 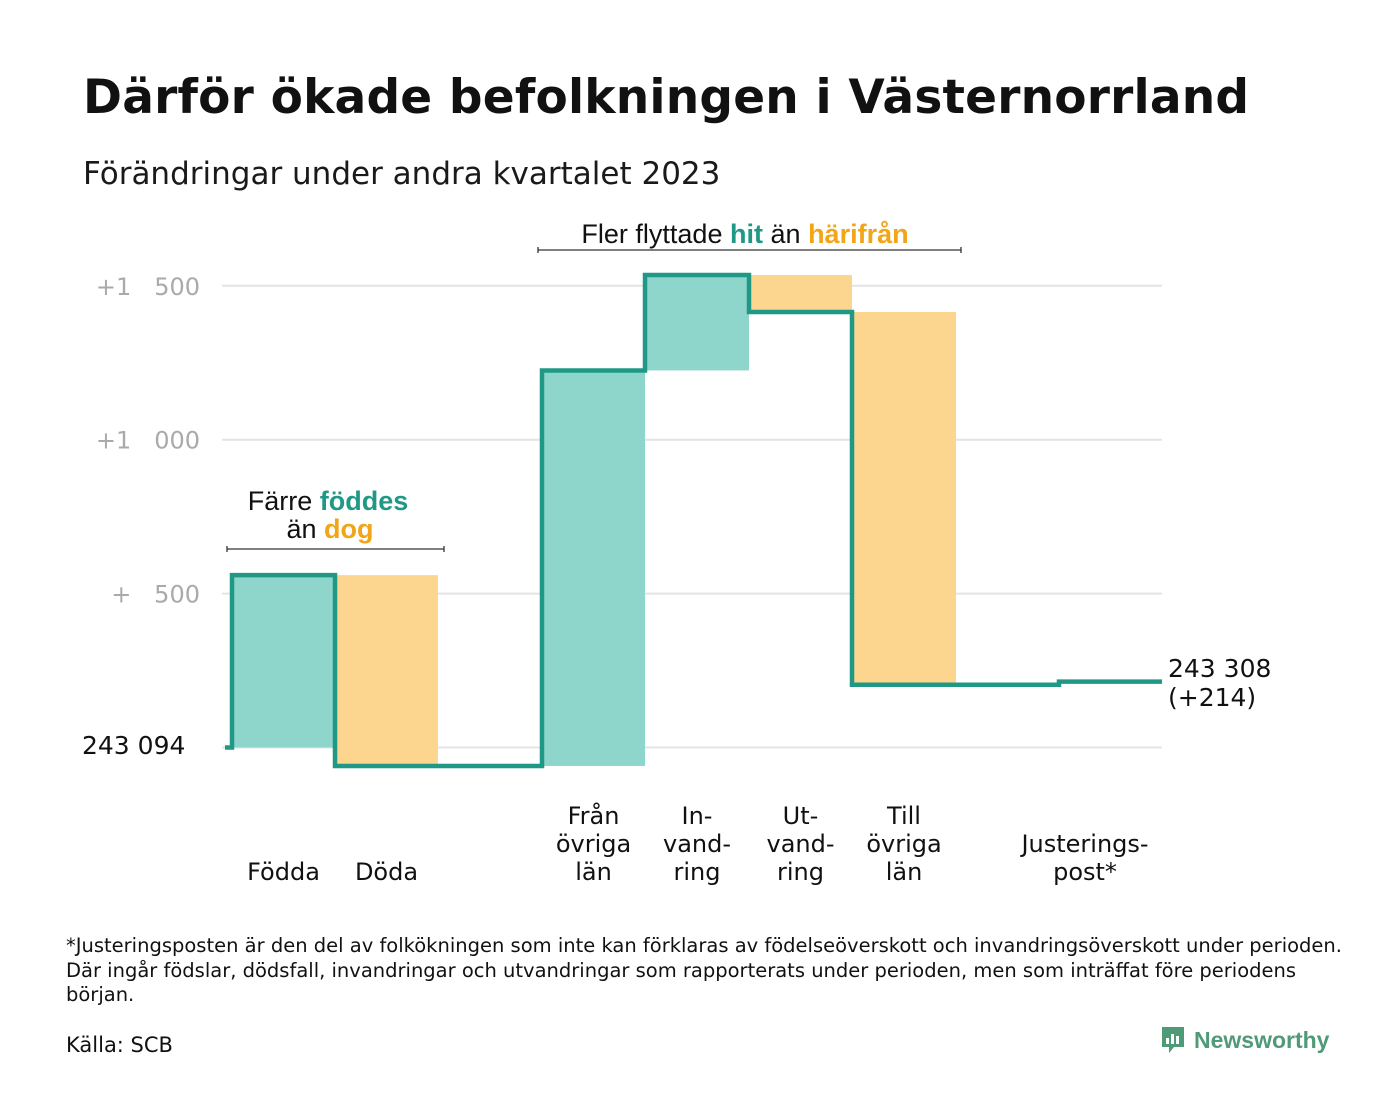 I want to click on y-axis-labels: + 500 +1 000 +1 500, so click(x=148, y=441).